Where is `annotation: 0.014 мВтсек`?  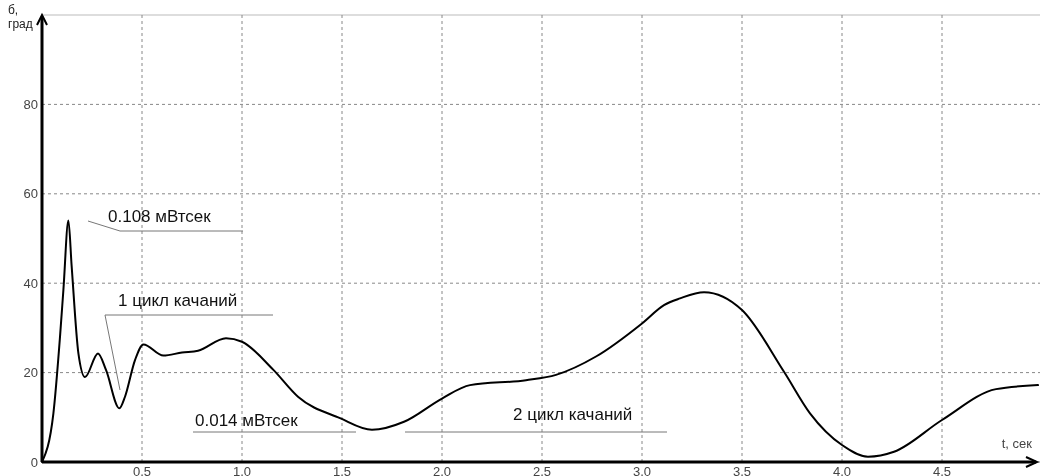
annotation: 0.014 мВтсек is located at coordinates (247, 420).